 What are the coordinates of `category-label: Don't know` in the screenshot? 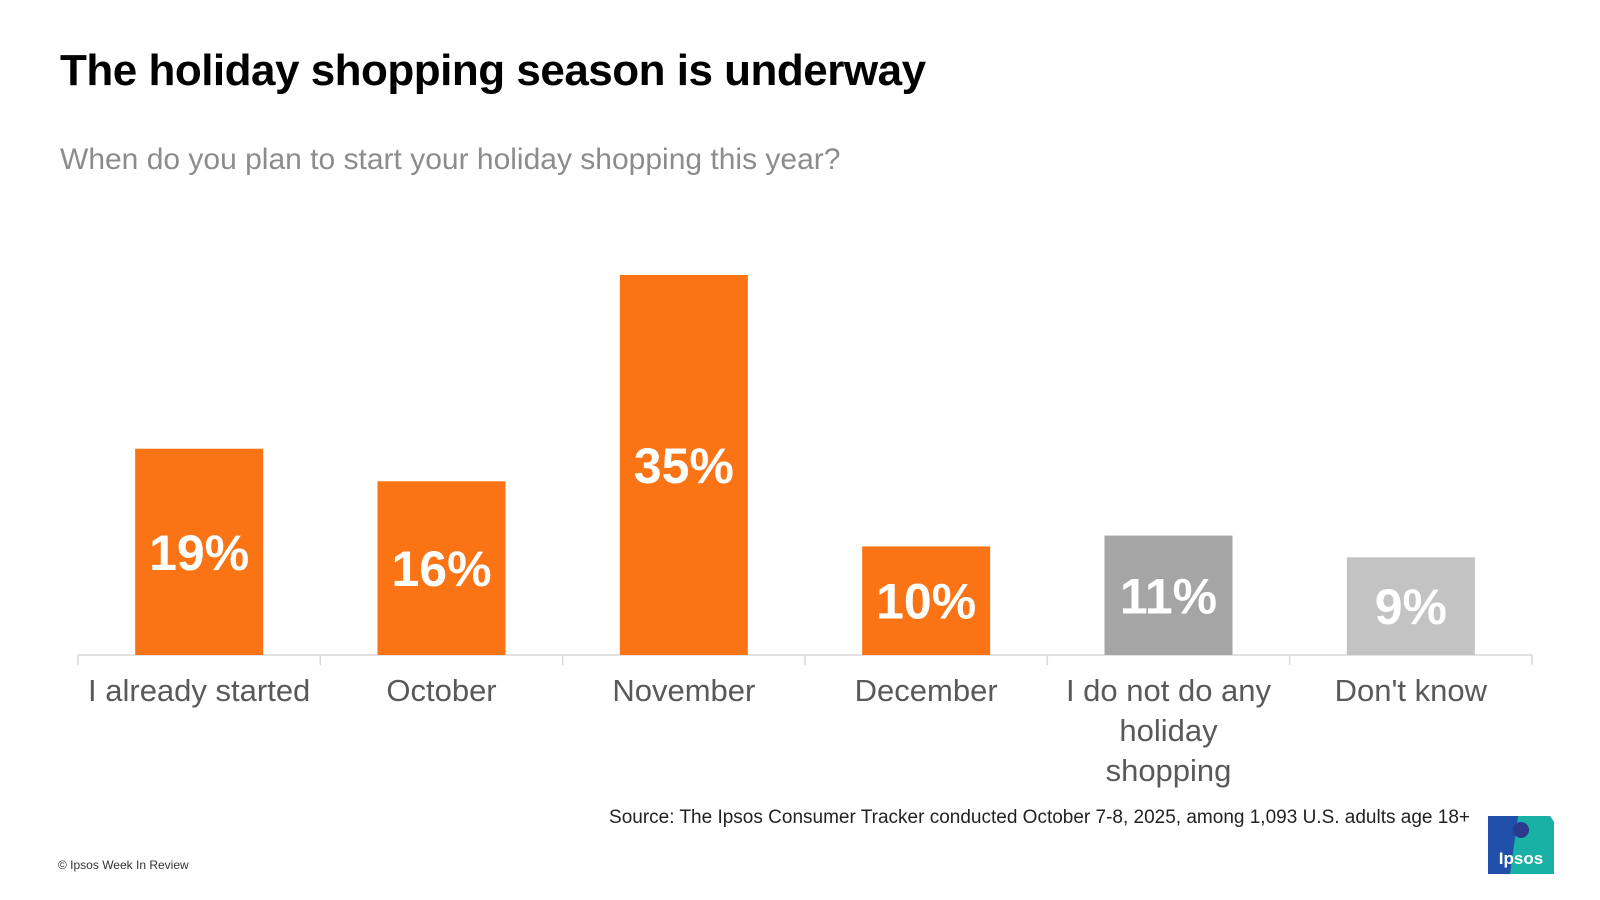 It's located at (1411, 690).